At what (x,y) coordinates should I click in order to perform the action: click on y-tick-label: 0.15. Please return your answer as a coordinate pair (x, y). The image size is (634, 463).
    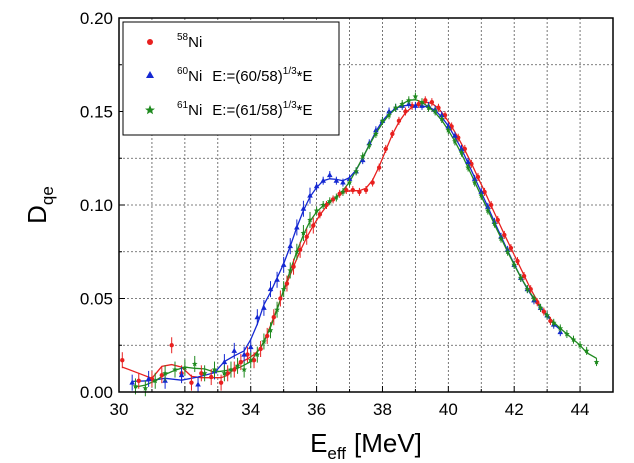
    Looking at the image, I should click on (96, 112).